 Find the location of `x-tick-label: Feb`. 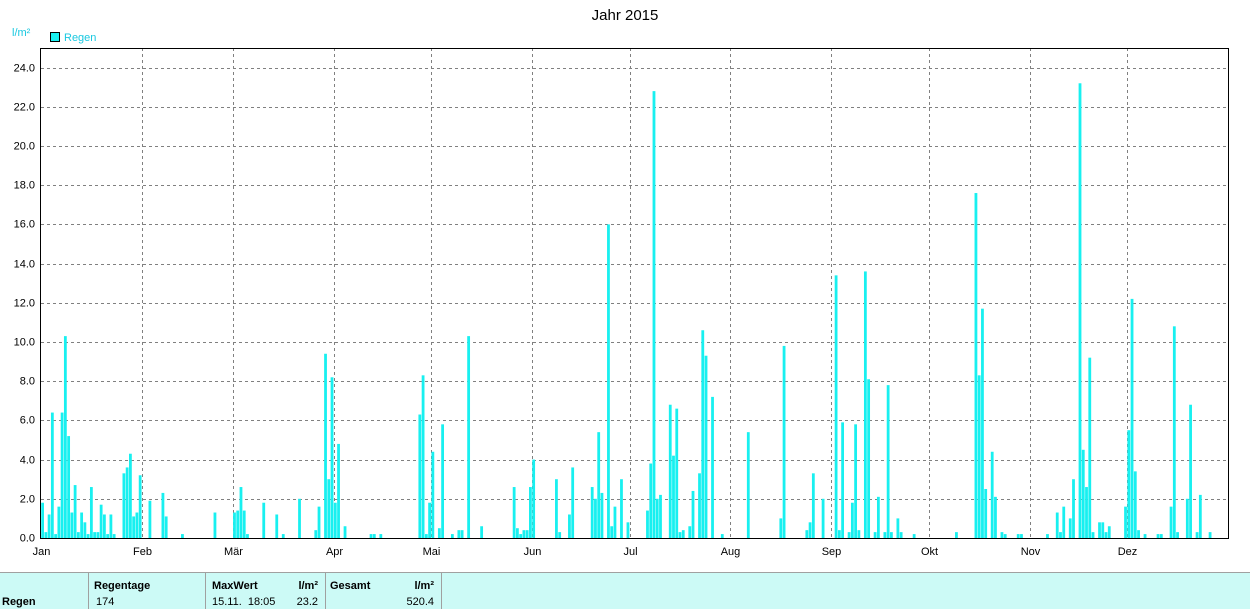

x-tick-label: Feb is located at coordinates (142, 552).